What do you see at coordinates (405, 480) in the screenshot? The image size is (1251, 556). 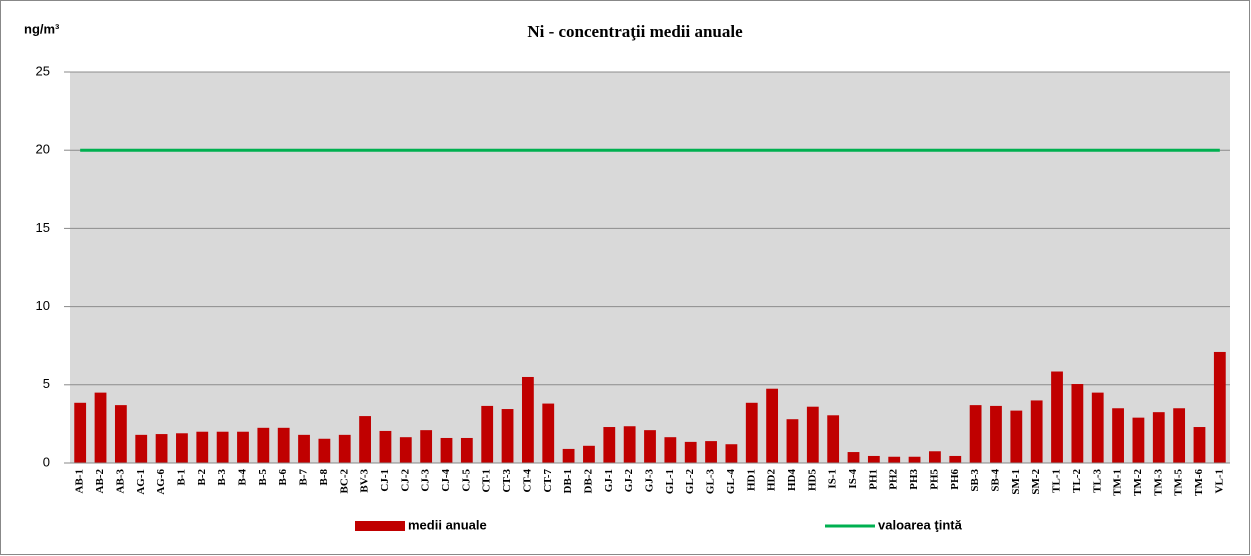 I see `x-tick-label: CJ-2` at bounding box center [405, 480].